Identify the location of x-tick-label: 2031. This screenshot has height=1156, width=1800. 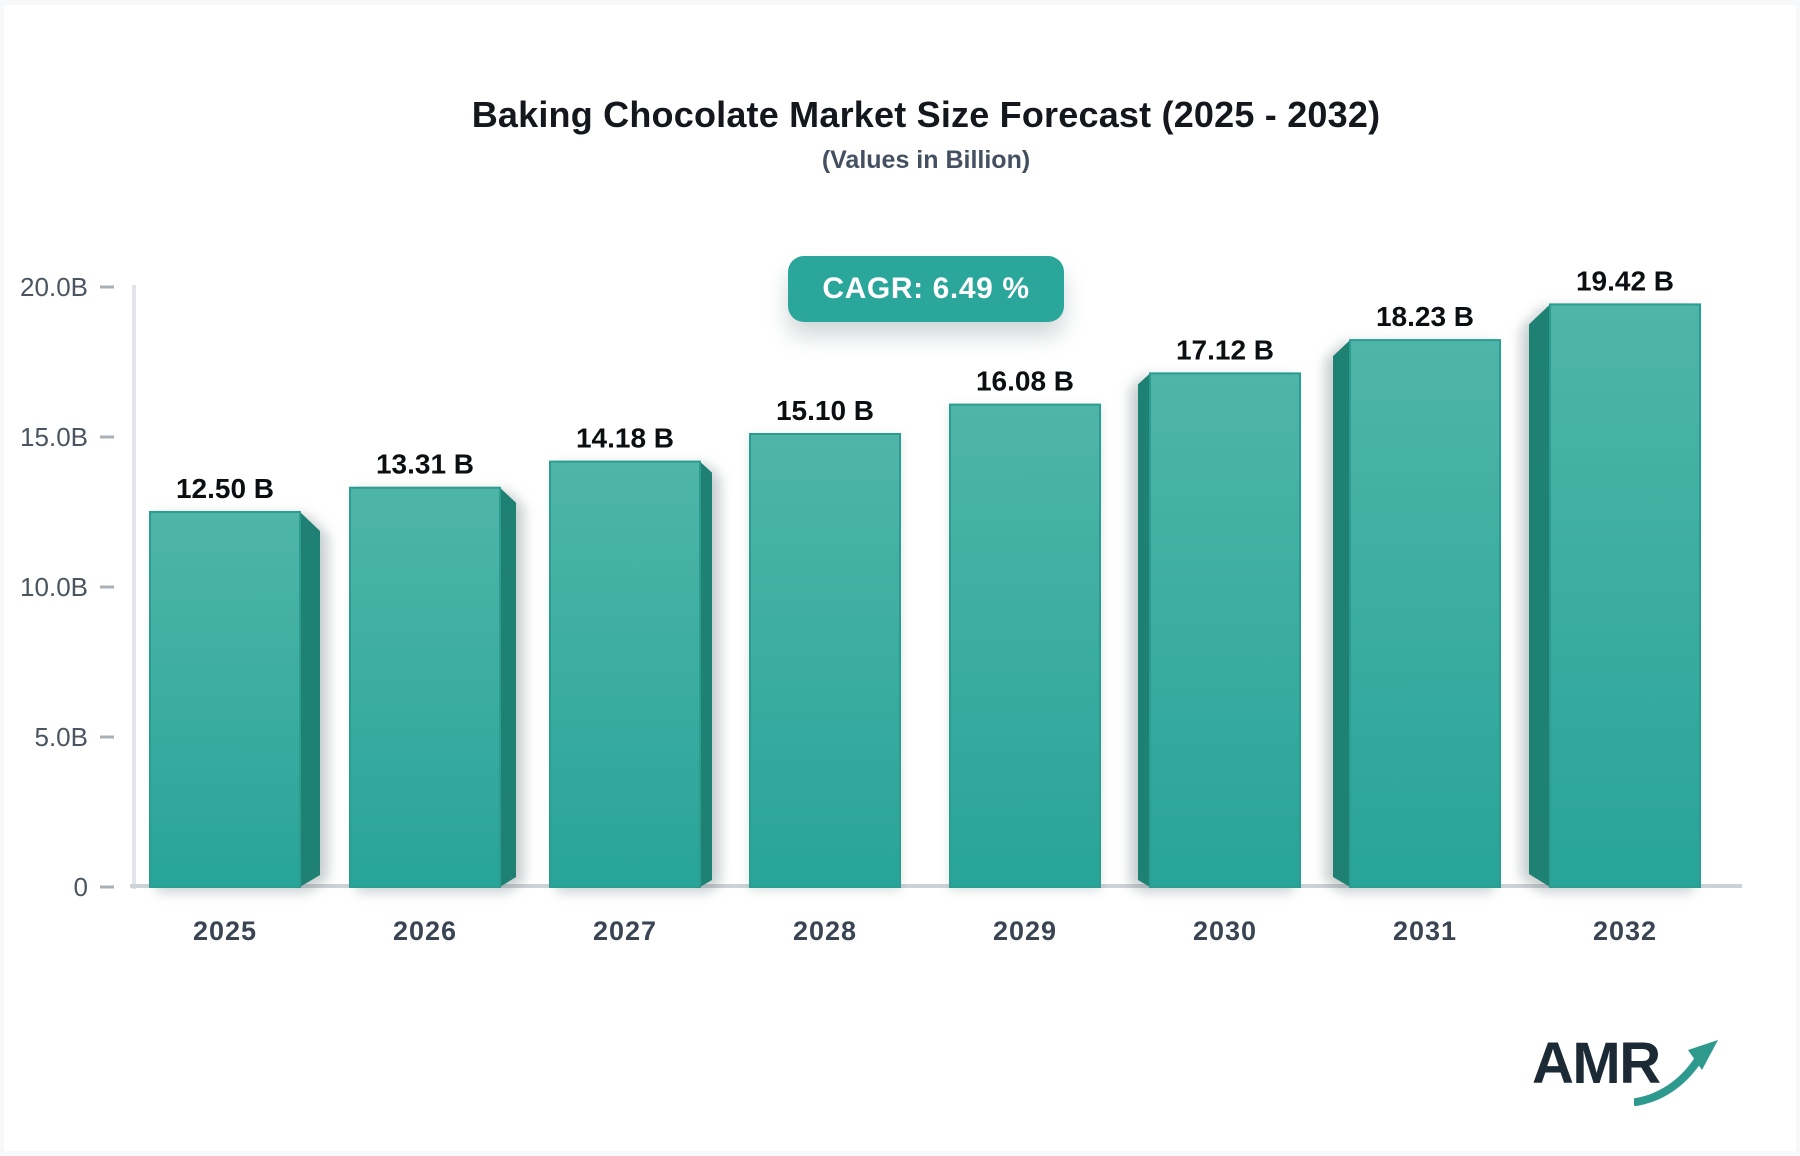
(1425, 931).